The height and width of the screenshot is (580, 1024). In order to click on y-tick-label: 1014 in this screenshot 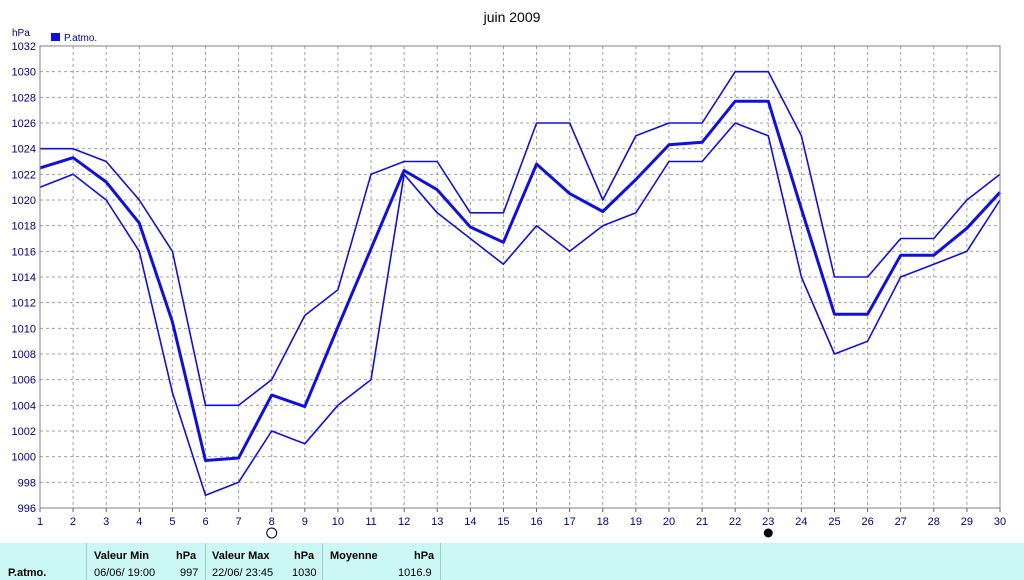, I will do `click(24, 278)`.